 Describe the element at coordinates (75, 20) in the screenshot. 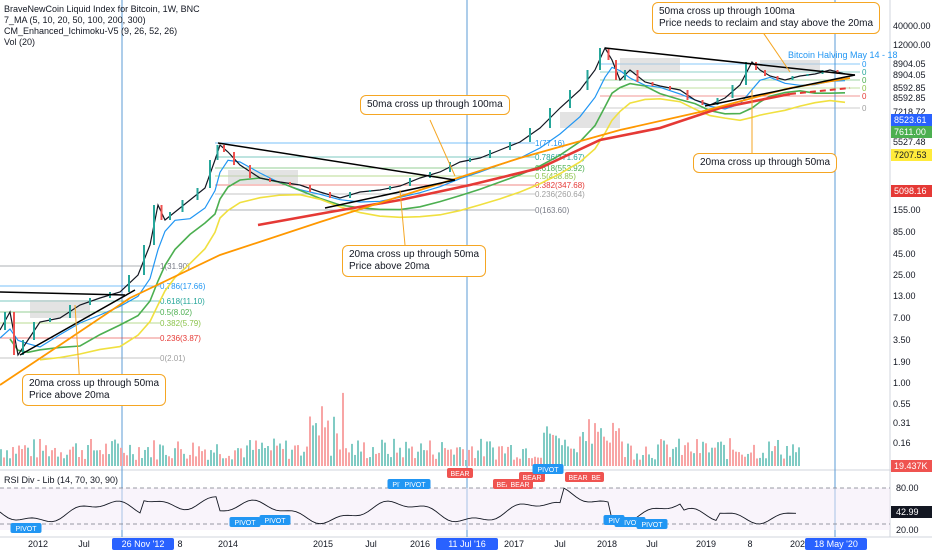

I see `ma-legend: 7_MA (5, 10, 20, 50, 100, 200, 300)` at that location.